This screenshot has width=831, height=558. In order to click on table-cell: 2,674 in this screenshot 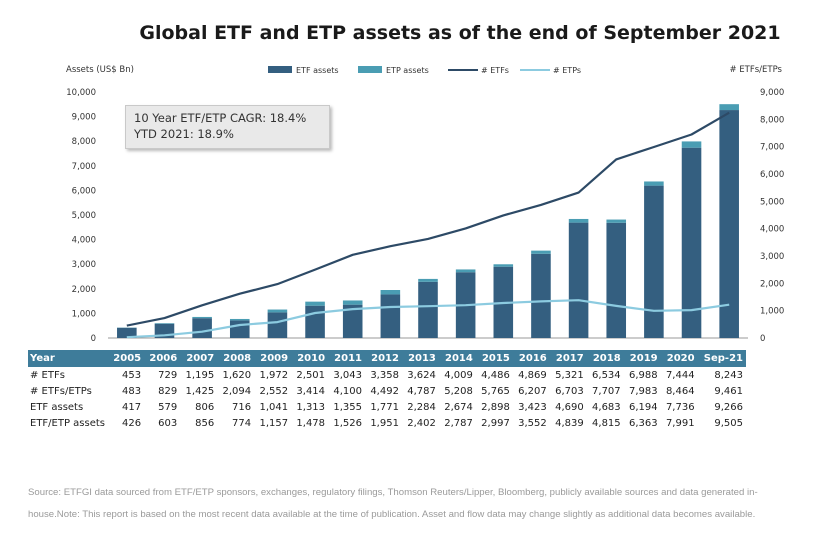, I will do `click(458, 407)`.